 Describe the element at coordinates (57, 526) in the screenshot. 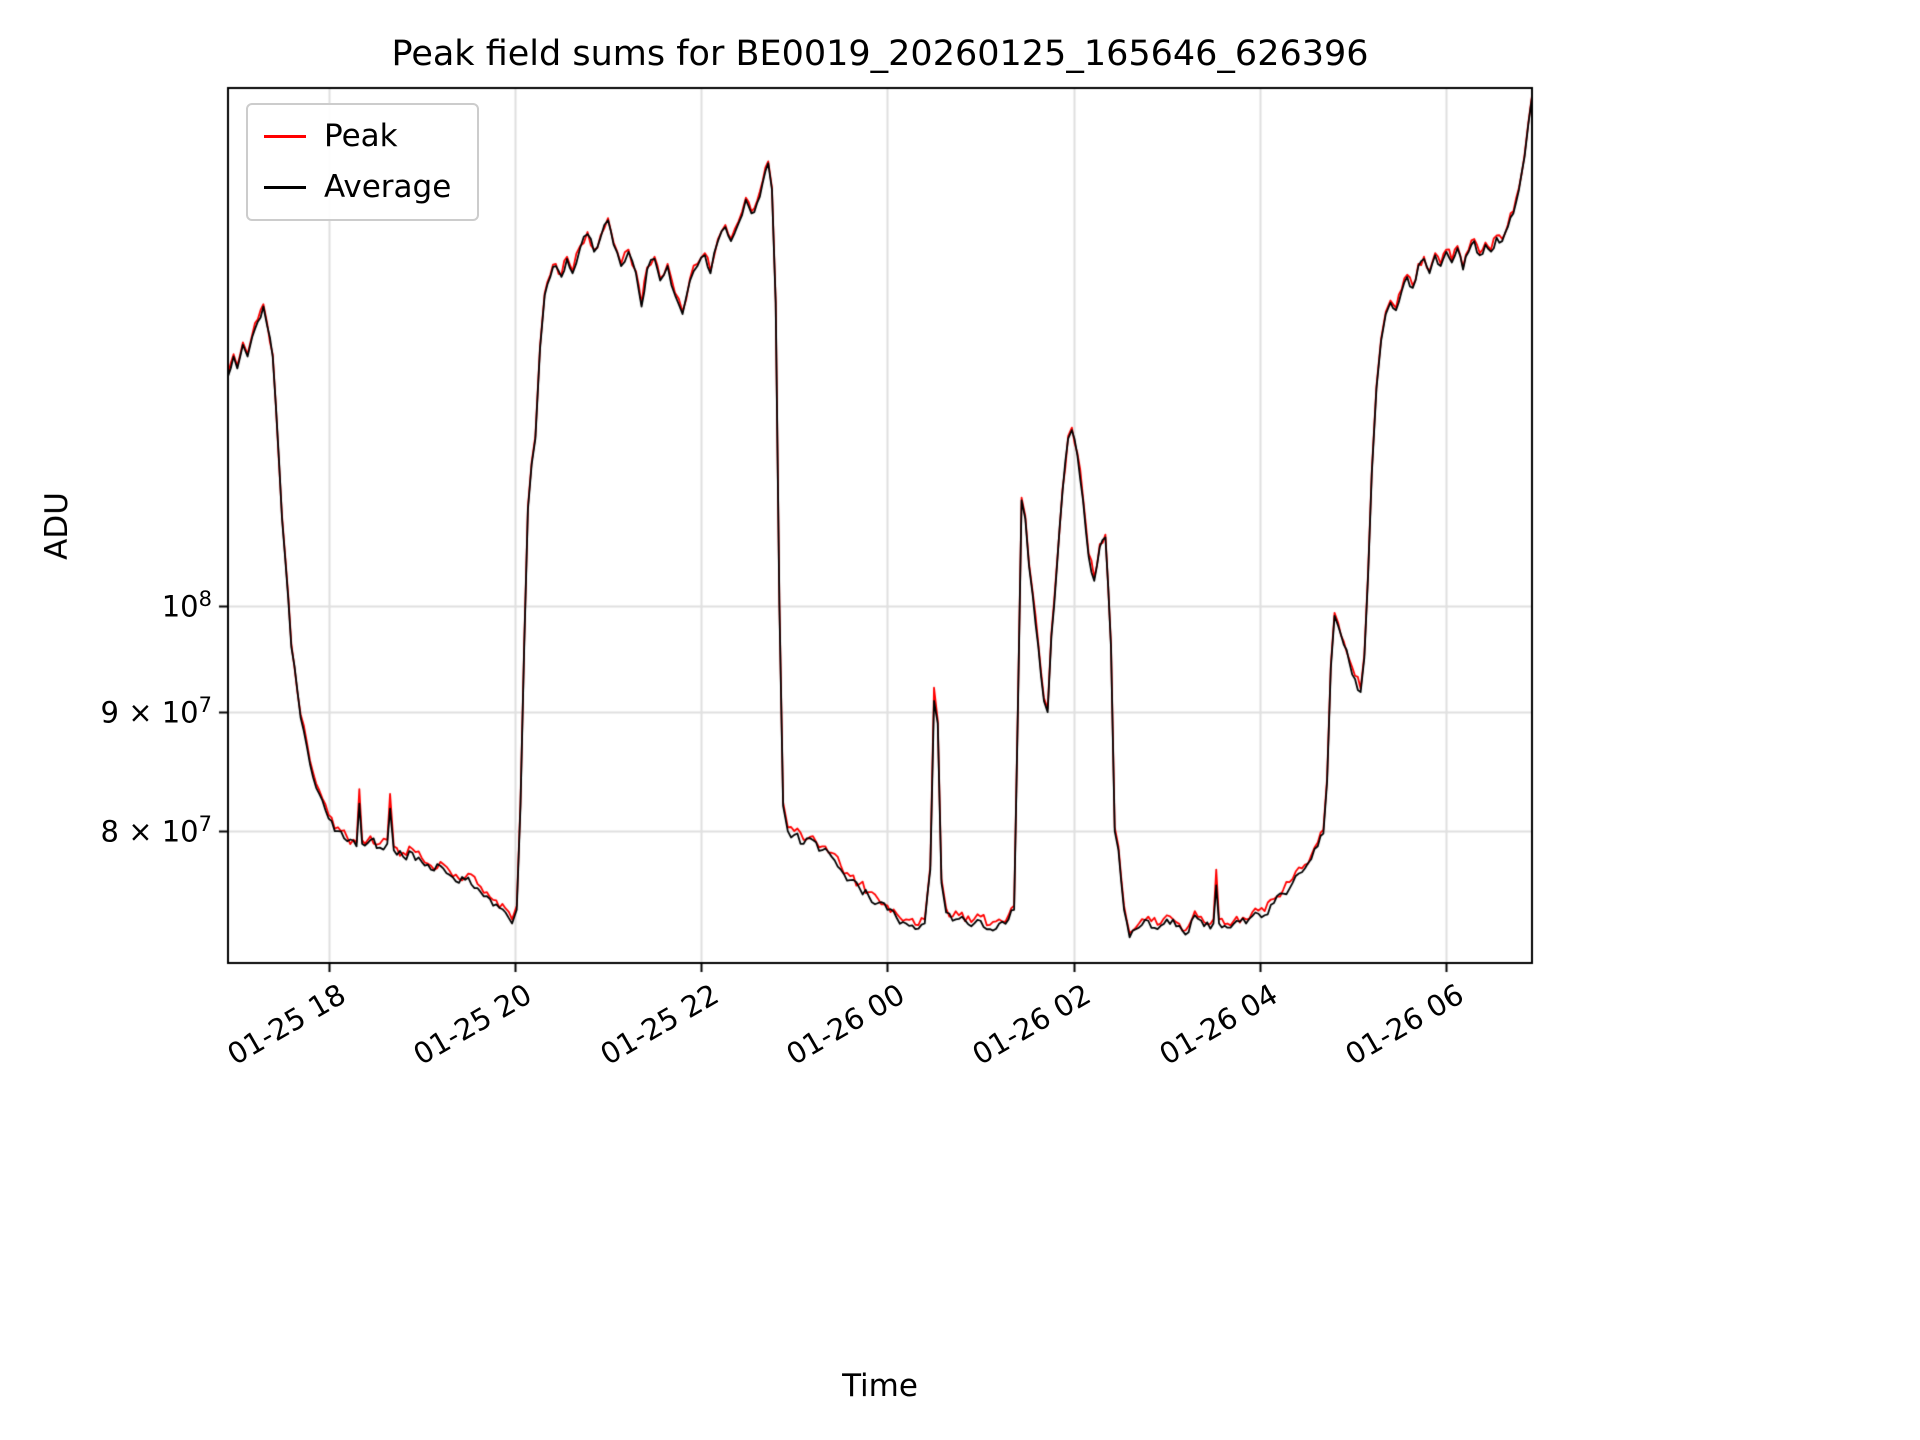

I see `y-axis-label: ADU` at that location.